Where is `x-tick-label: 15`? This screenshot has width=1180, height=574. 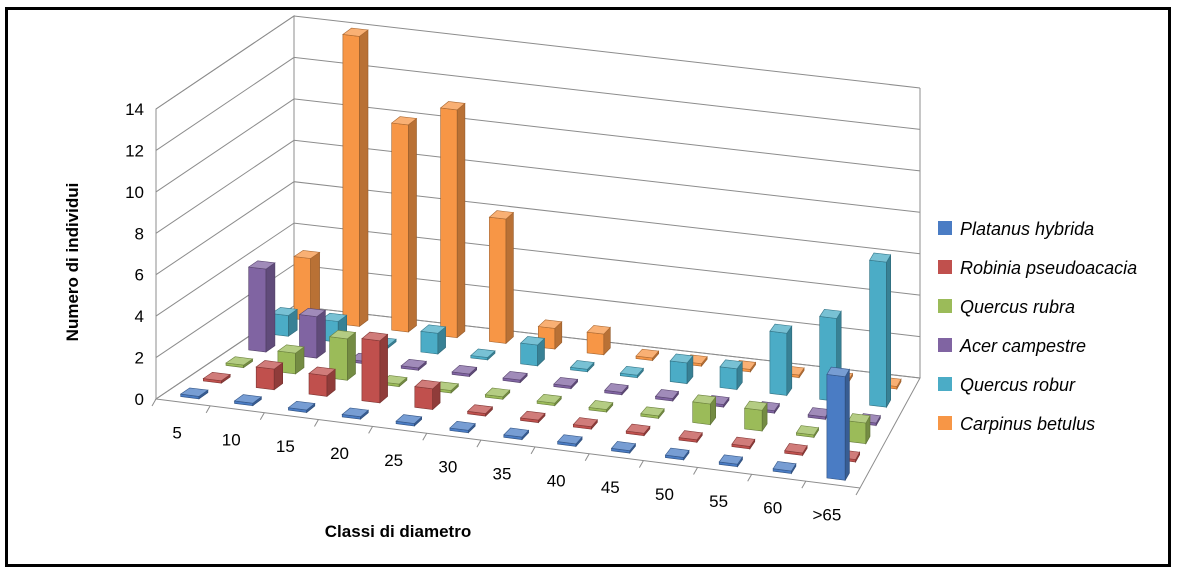 x-tick-label: 15 is located at coordinates (285, 446).